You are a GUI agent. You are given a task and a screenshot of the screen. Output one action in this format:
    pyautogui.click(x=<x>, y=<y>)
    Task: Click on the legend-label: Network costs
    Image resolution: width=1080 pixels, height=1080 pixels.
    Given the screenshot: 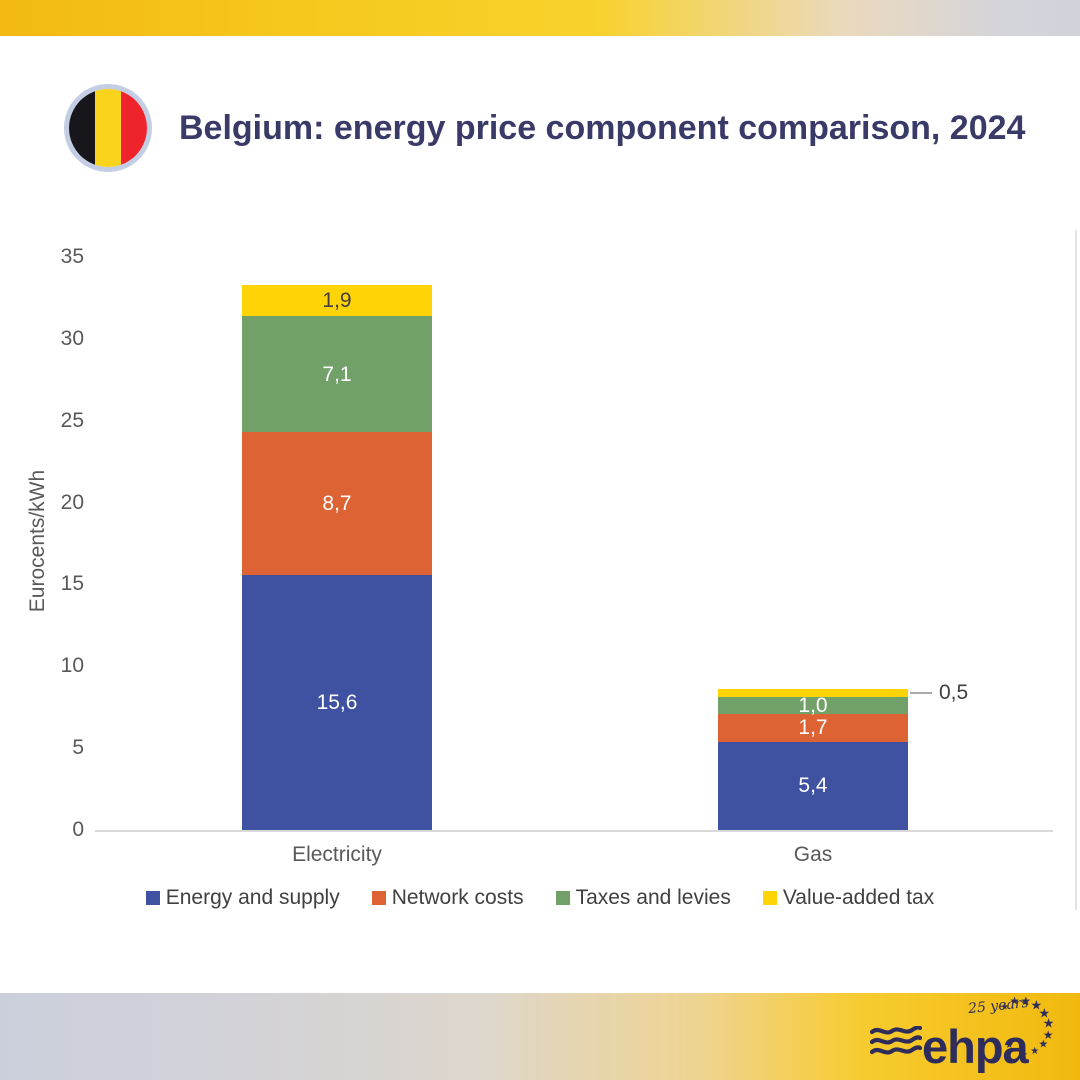 What is the action you would take?
    pyautogui.click(x=457, y=897)
    